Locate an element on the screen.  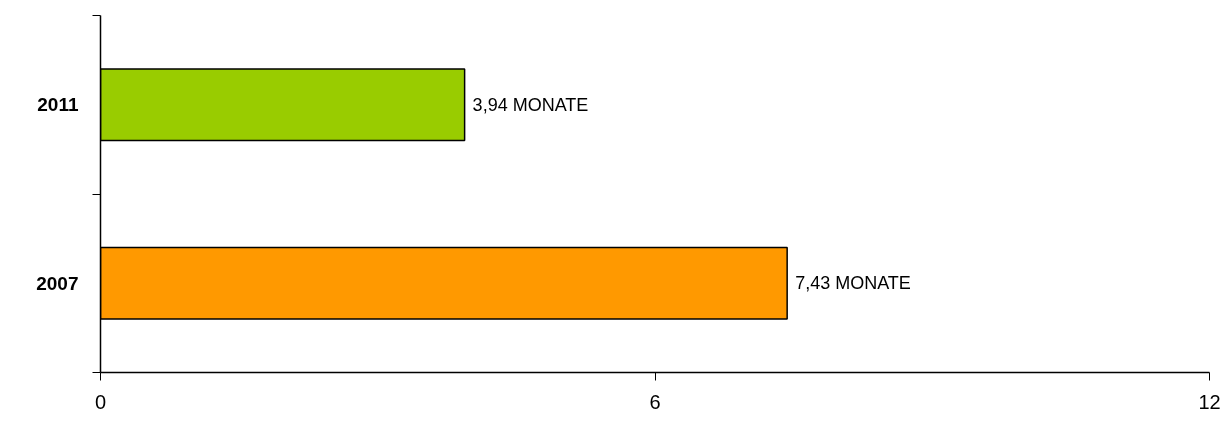
x-tick-label: 0 is located at coordinates (100, 401).